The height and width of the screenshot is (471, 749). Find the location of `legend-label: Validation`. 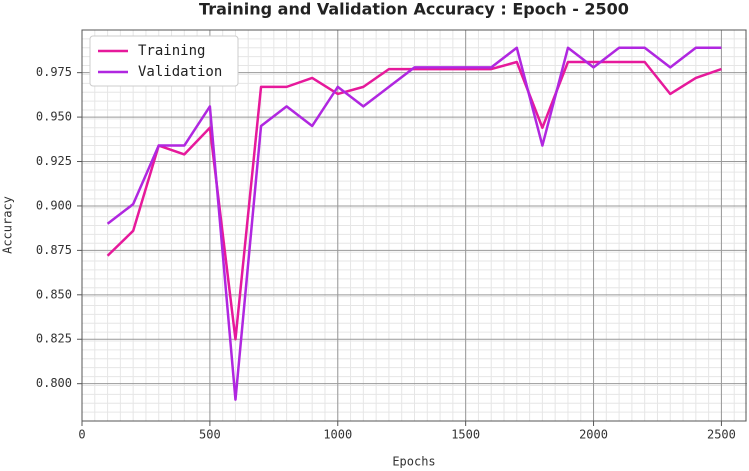

legend-label: Validation is located at coordinates (180, 72).